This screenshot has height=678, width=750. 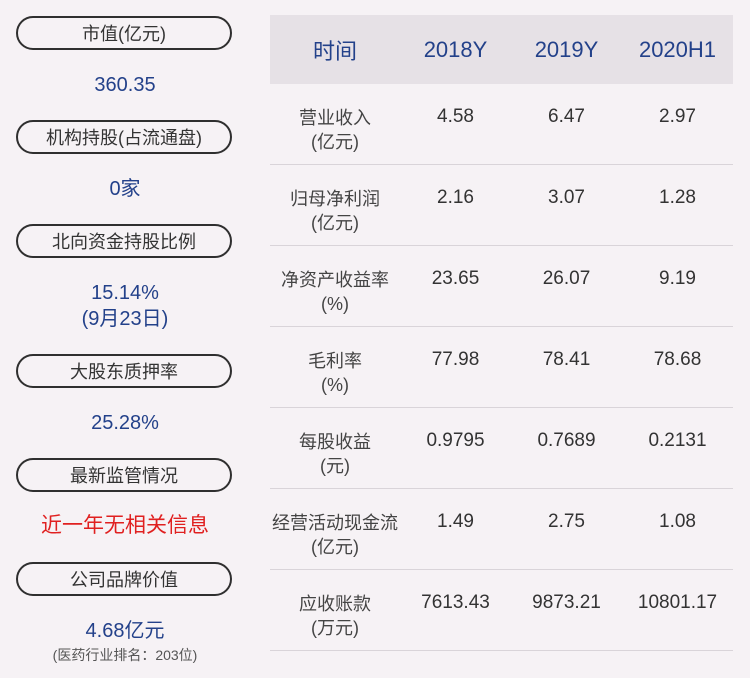 I want to click on row-label: 归母净利润 (亿元), so click(x=335, y=205).